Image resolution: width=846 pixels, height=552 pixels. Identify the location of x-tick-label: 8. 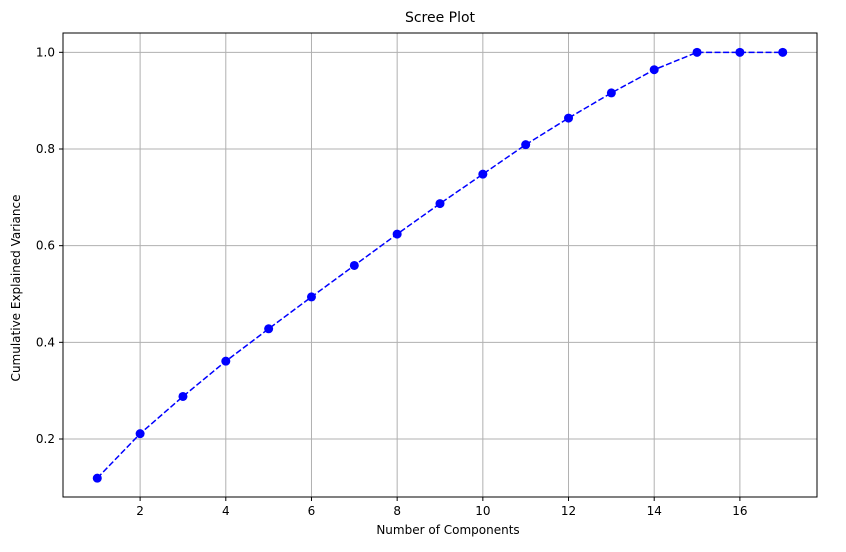
(397, 511).